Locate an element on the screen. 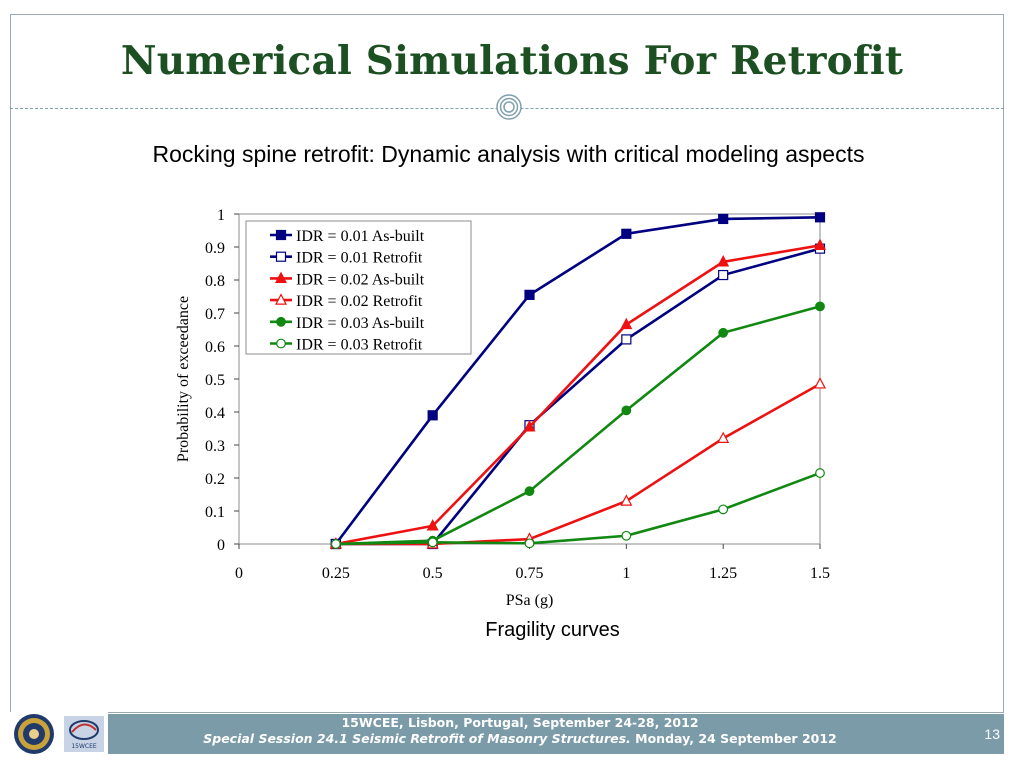 The height and width of the screenshot is (768, 1024). y-tick-label: 0.5 is located at coordinates (215, 380).